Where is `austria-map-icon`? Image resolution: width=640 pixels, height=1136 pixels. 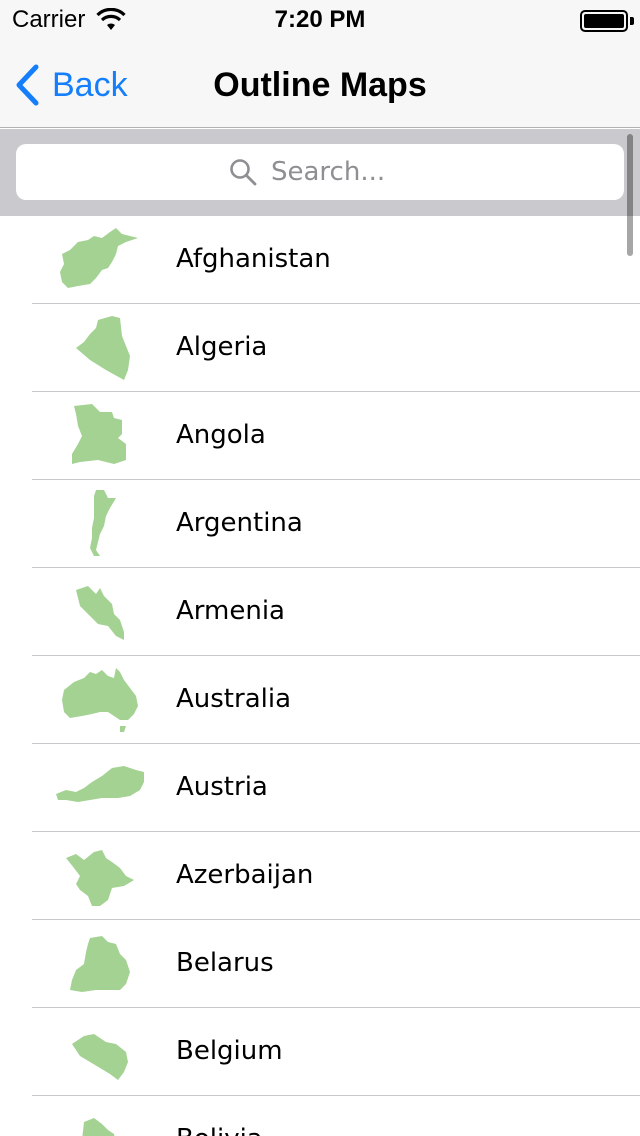
austria-map-icon is located at coordinates (100, 784).